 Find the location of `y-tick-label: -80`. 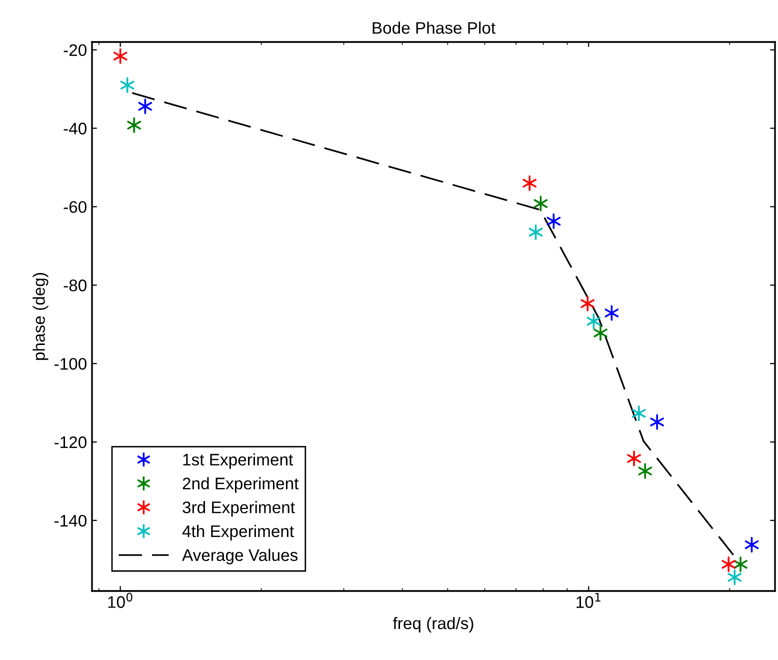

y-tick-label: -80 is located at coordinates (75, 286).